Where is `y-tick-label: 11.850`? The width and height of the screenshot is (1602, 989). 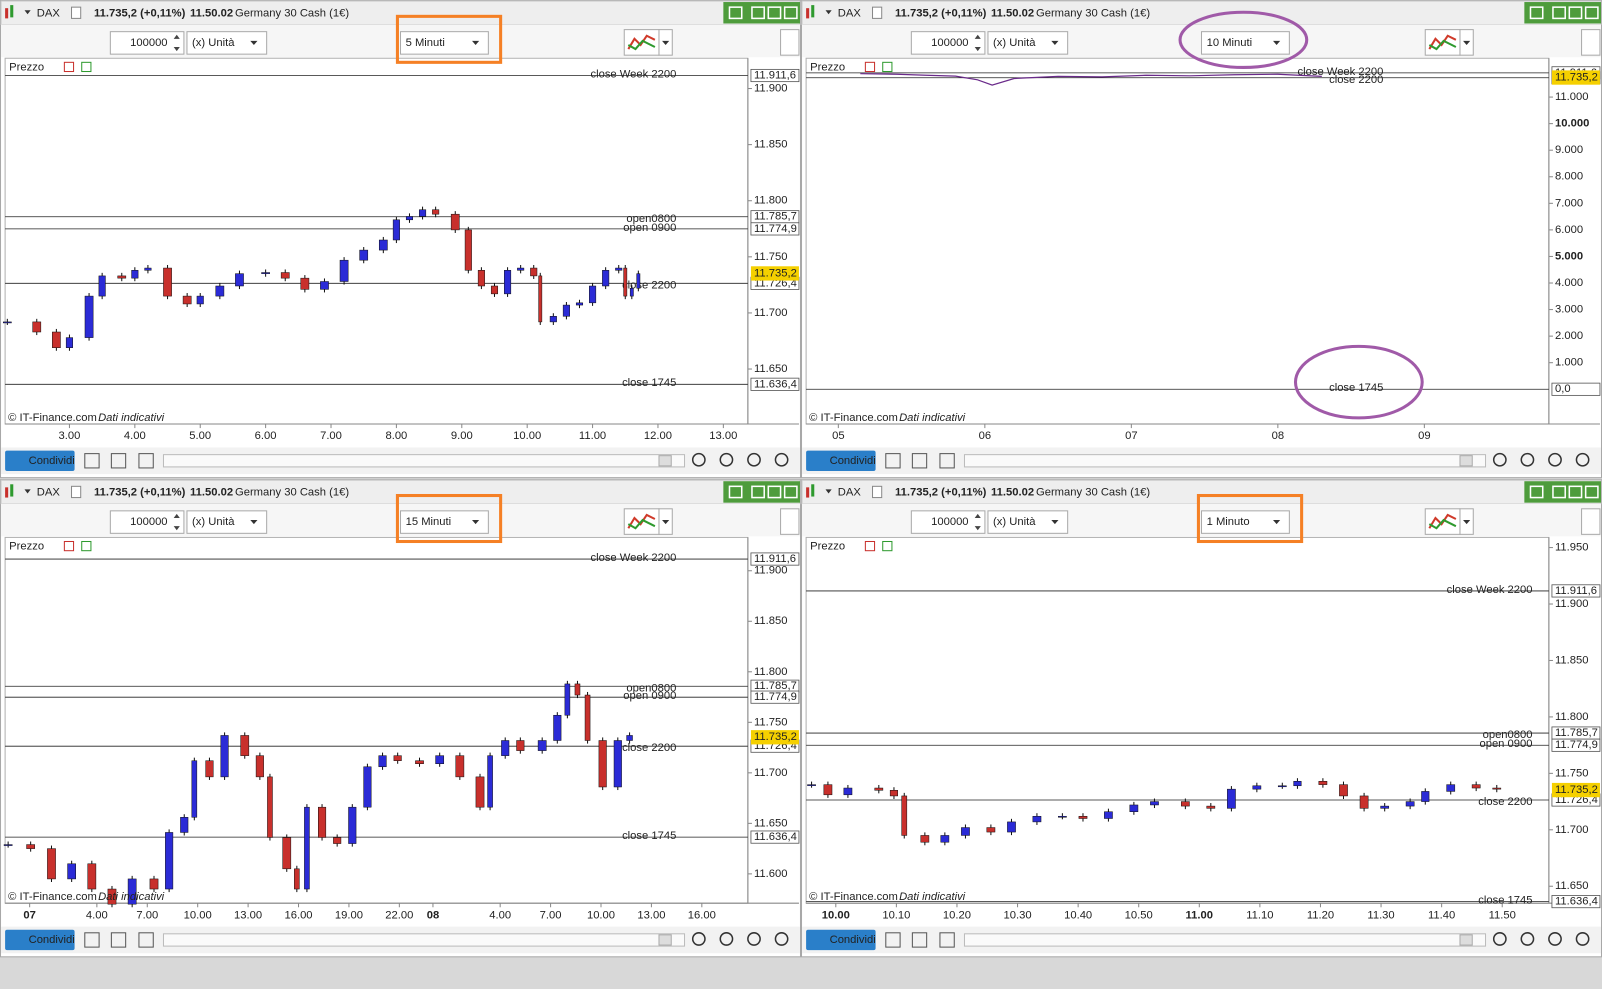 y-tick-label: 11.850 is located at coordinates (770, 621).